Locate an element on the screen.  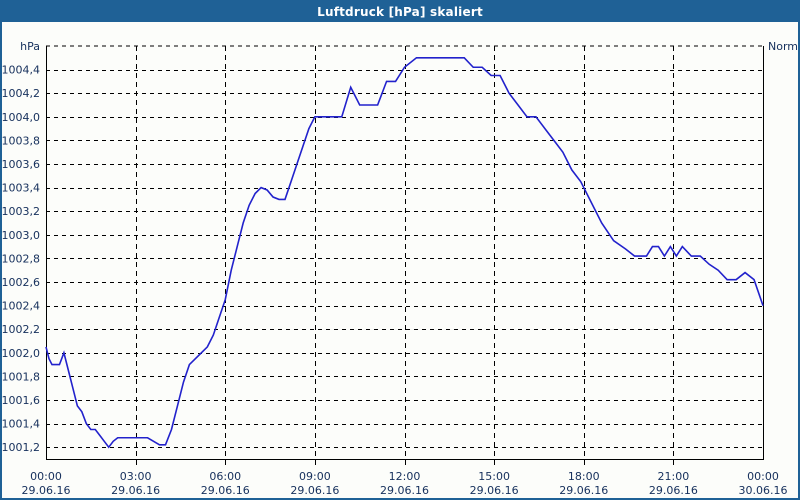
y-axis-tick-label: 1001,6 is located at coordinates (21, 400).